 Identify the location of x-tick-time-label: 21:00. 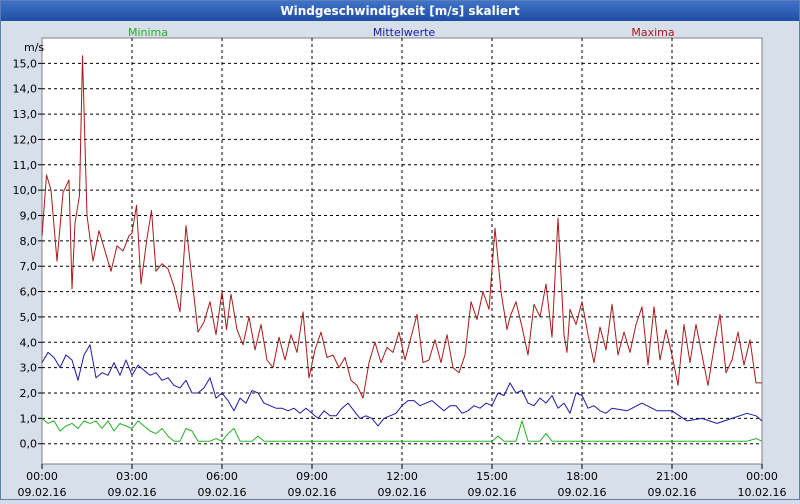
(672, 476).